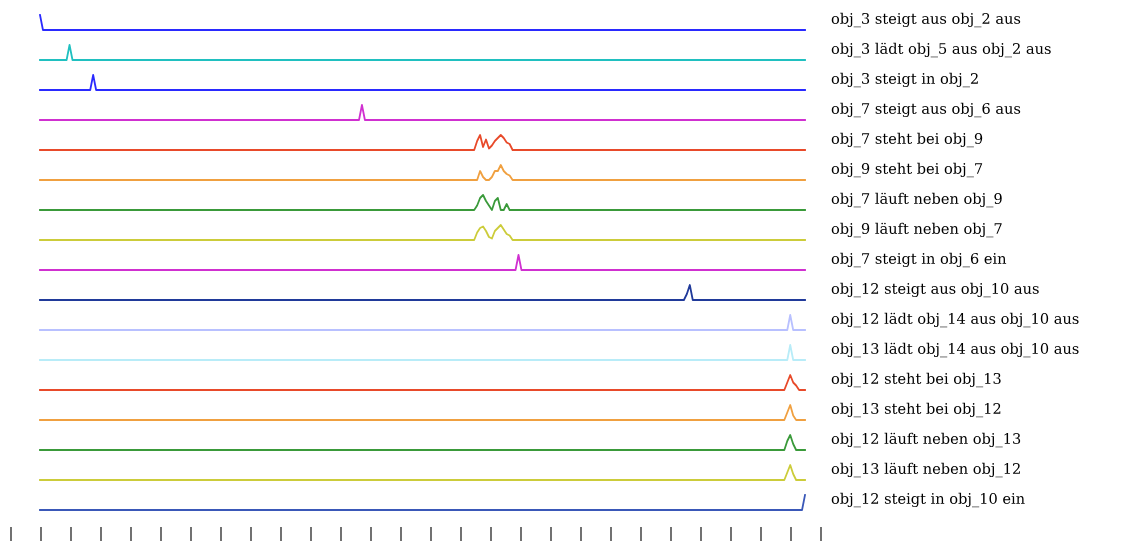 The height and width of the screenshot is (541, 1123). Describe the element at coordinates (926, 110) in the screenshot. I see `series-label: obj_7 steigt aus obj_6 aus` at that location.